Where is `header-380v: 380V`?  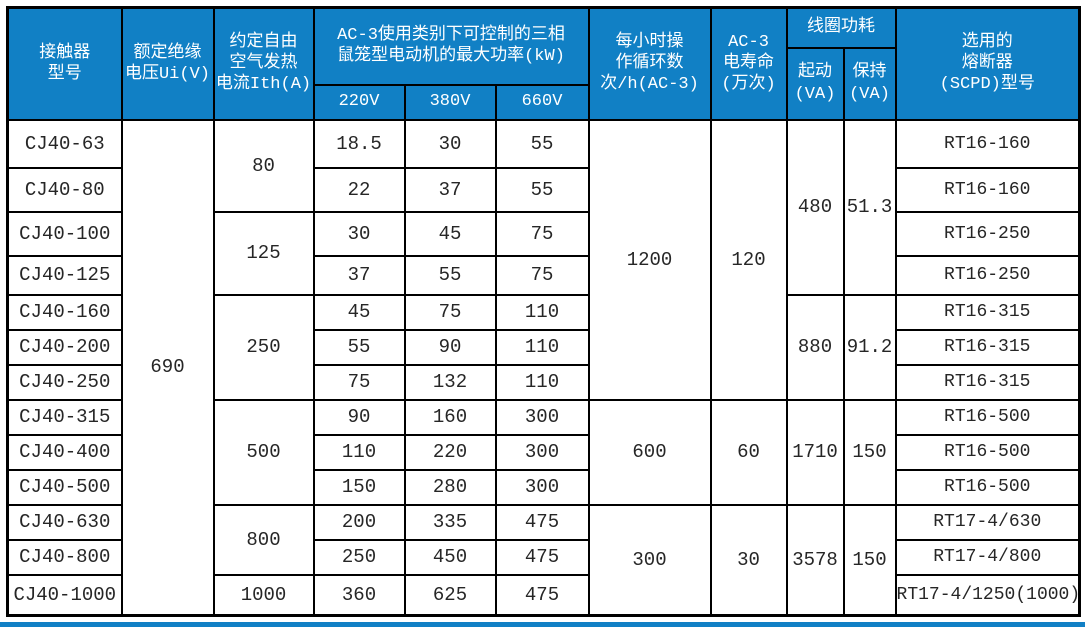 header-380v: 380V is located at coordinates (450, 102).